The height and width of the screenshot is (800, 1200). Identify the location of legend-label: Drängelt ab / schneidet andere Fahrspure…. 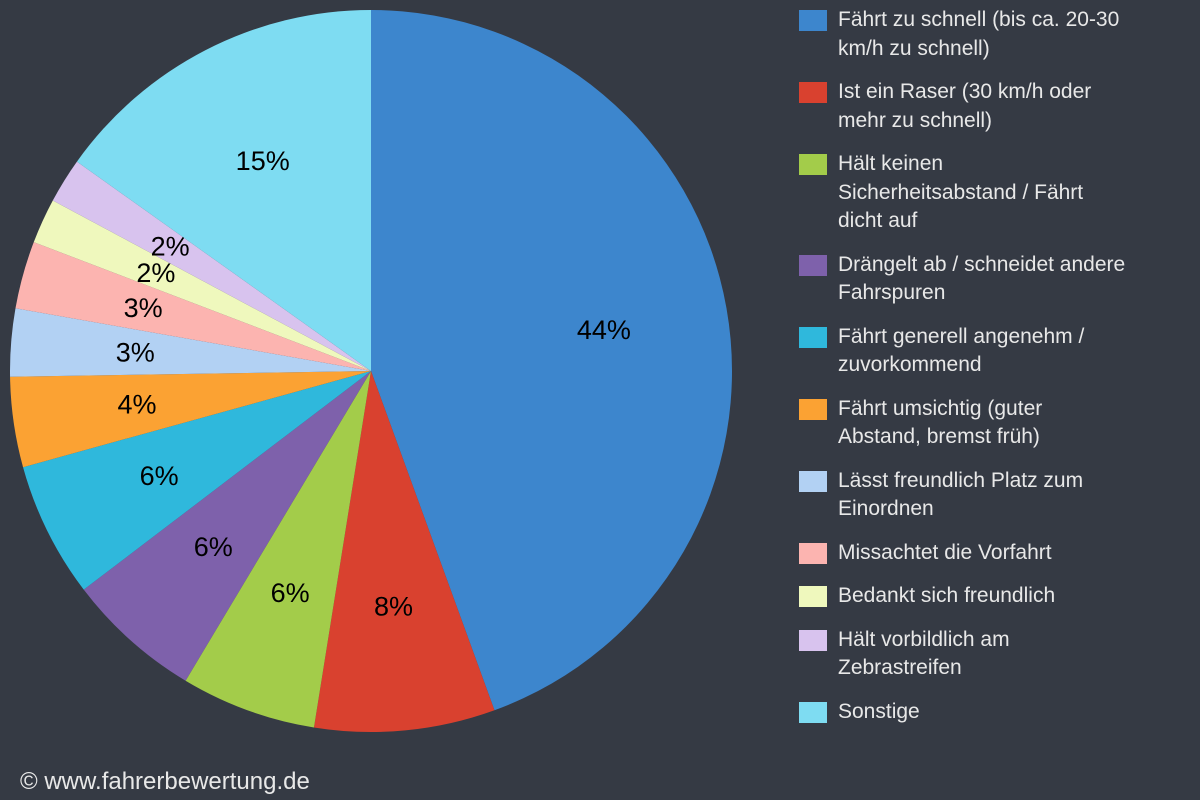
(982, 278).